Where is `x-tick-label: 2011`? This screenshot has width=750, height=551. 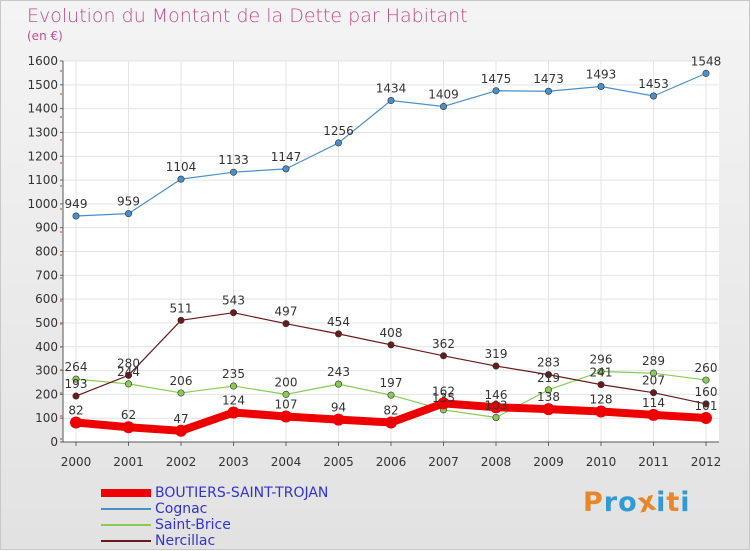 x-tick-label: 2011 is located at coordinates (653, 462).